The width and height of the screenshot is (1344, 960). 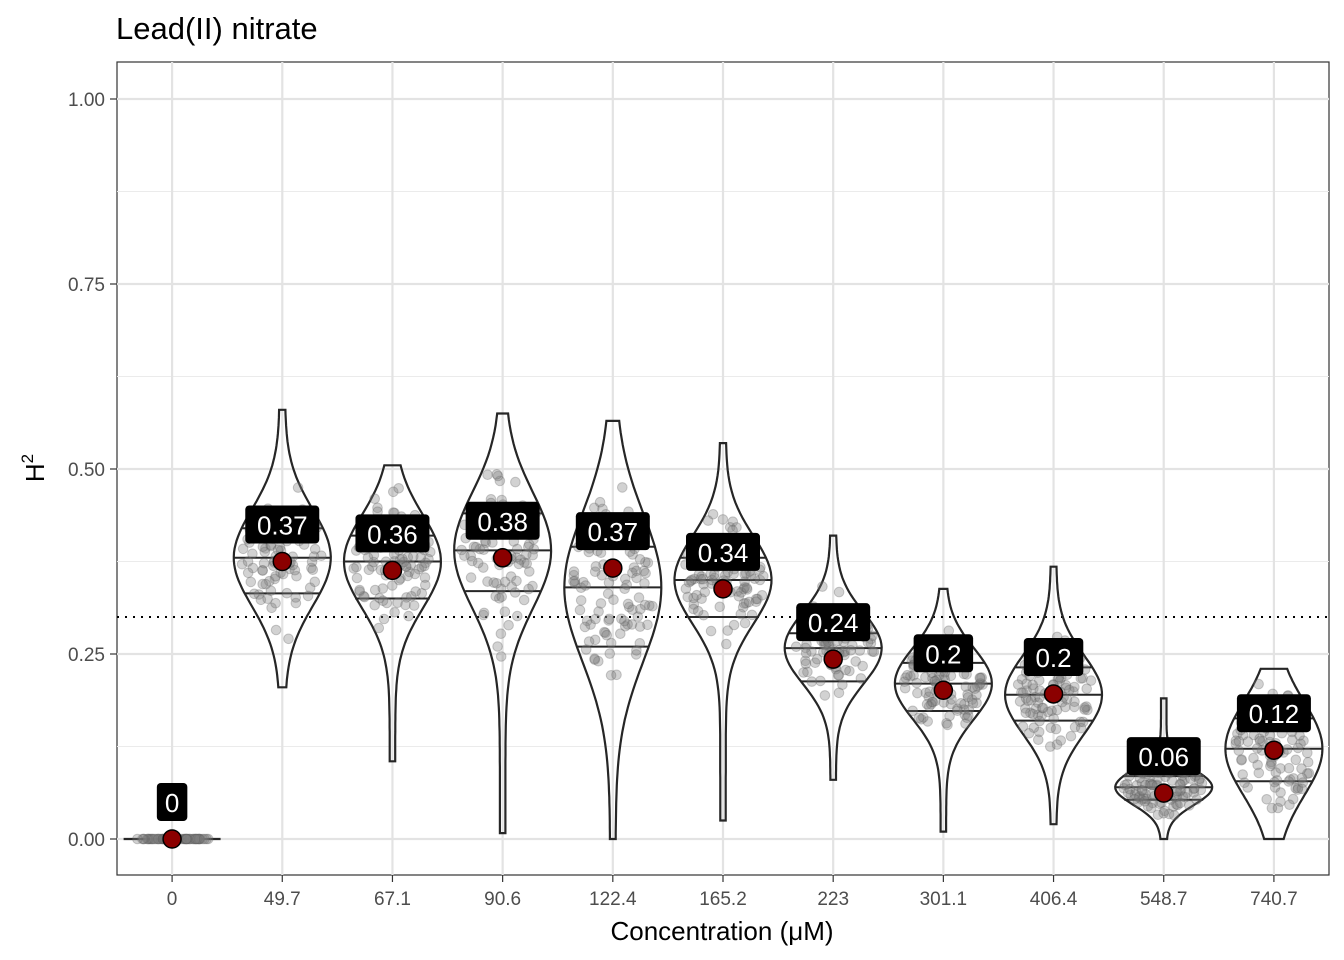 I want to click on violin-shape, so click(x=503, y=623).